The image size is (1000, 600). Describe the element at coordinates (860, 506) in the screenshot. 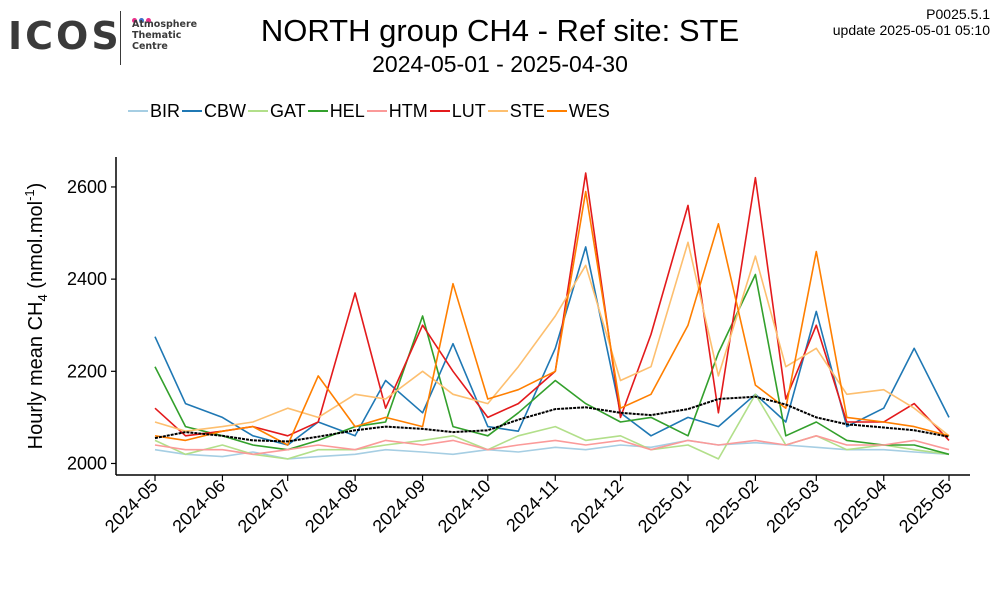

I see `x-tick-label: 2025-04` at that location.